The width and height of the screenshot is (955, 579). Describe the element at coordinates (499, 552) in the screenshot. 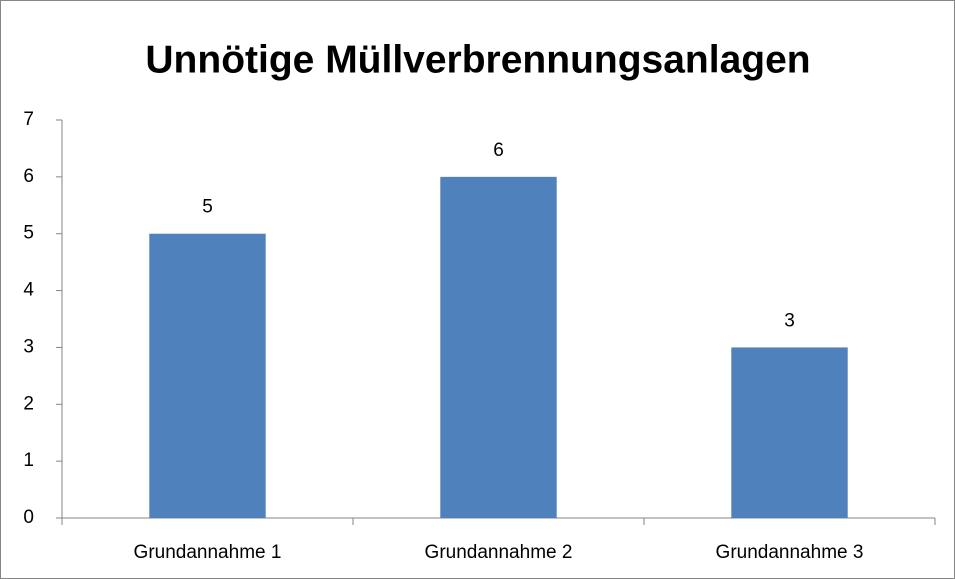

I see `x-tick-label: Grundannahme 2` at that location.